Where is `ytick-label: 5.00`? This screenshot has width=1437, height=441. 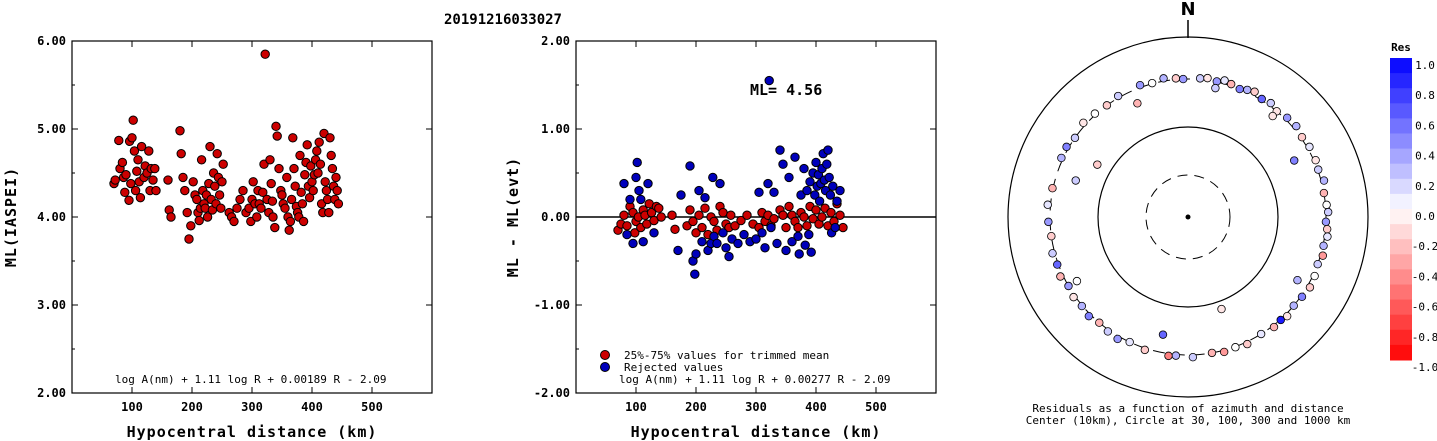
ytick-label: 5.00 is located at coordinates (51, 129).